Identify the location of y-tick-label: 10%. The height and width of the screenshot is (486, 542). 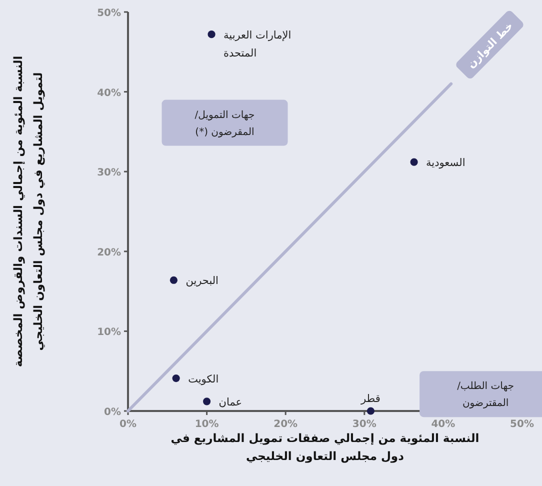
(109, 332).